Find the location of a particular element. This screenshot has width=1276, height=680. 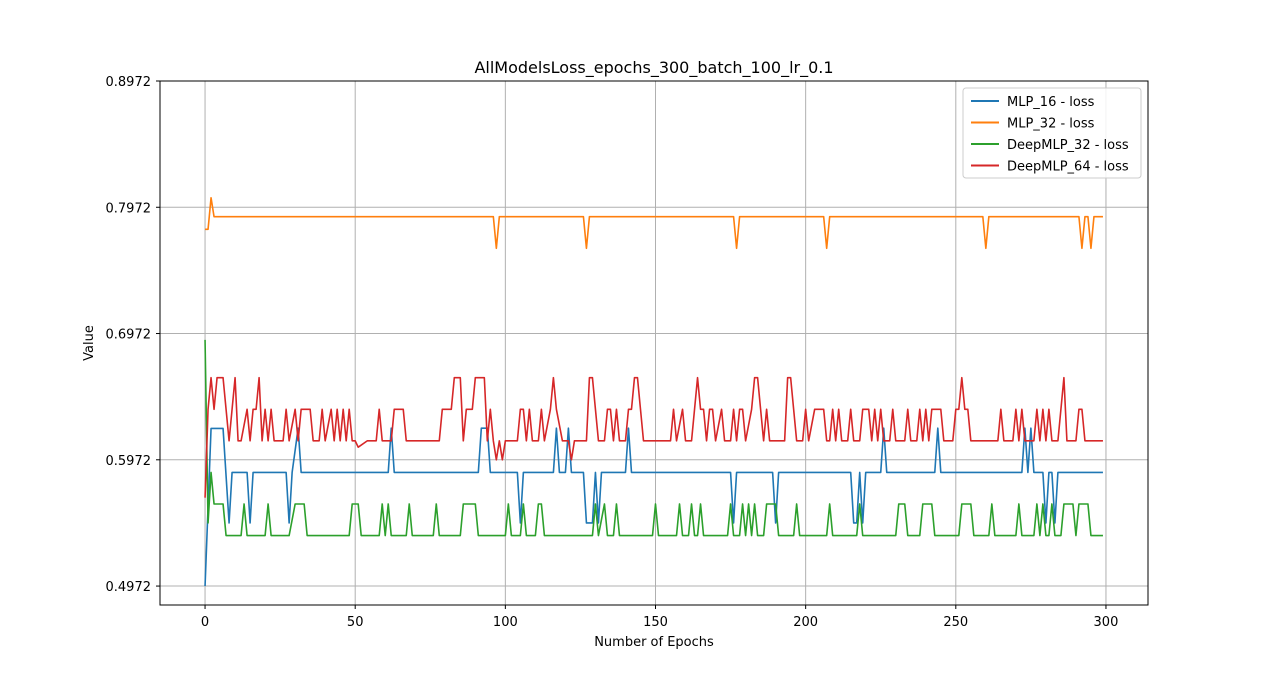

x-tick-label: 250 is located at coordinates (955, 622).